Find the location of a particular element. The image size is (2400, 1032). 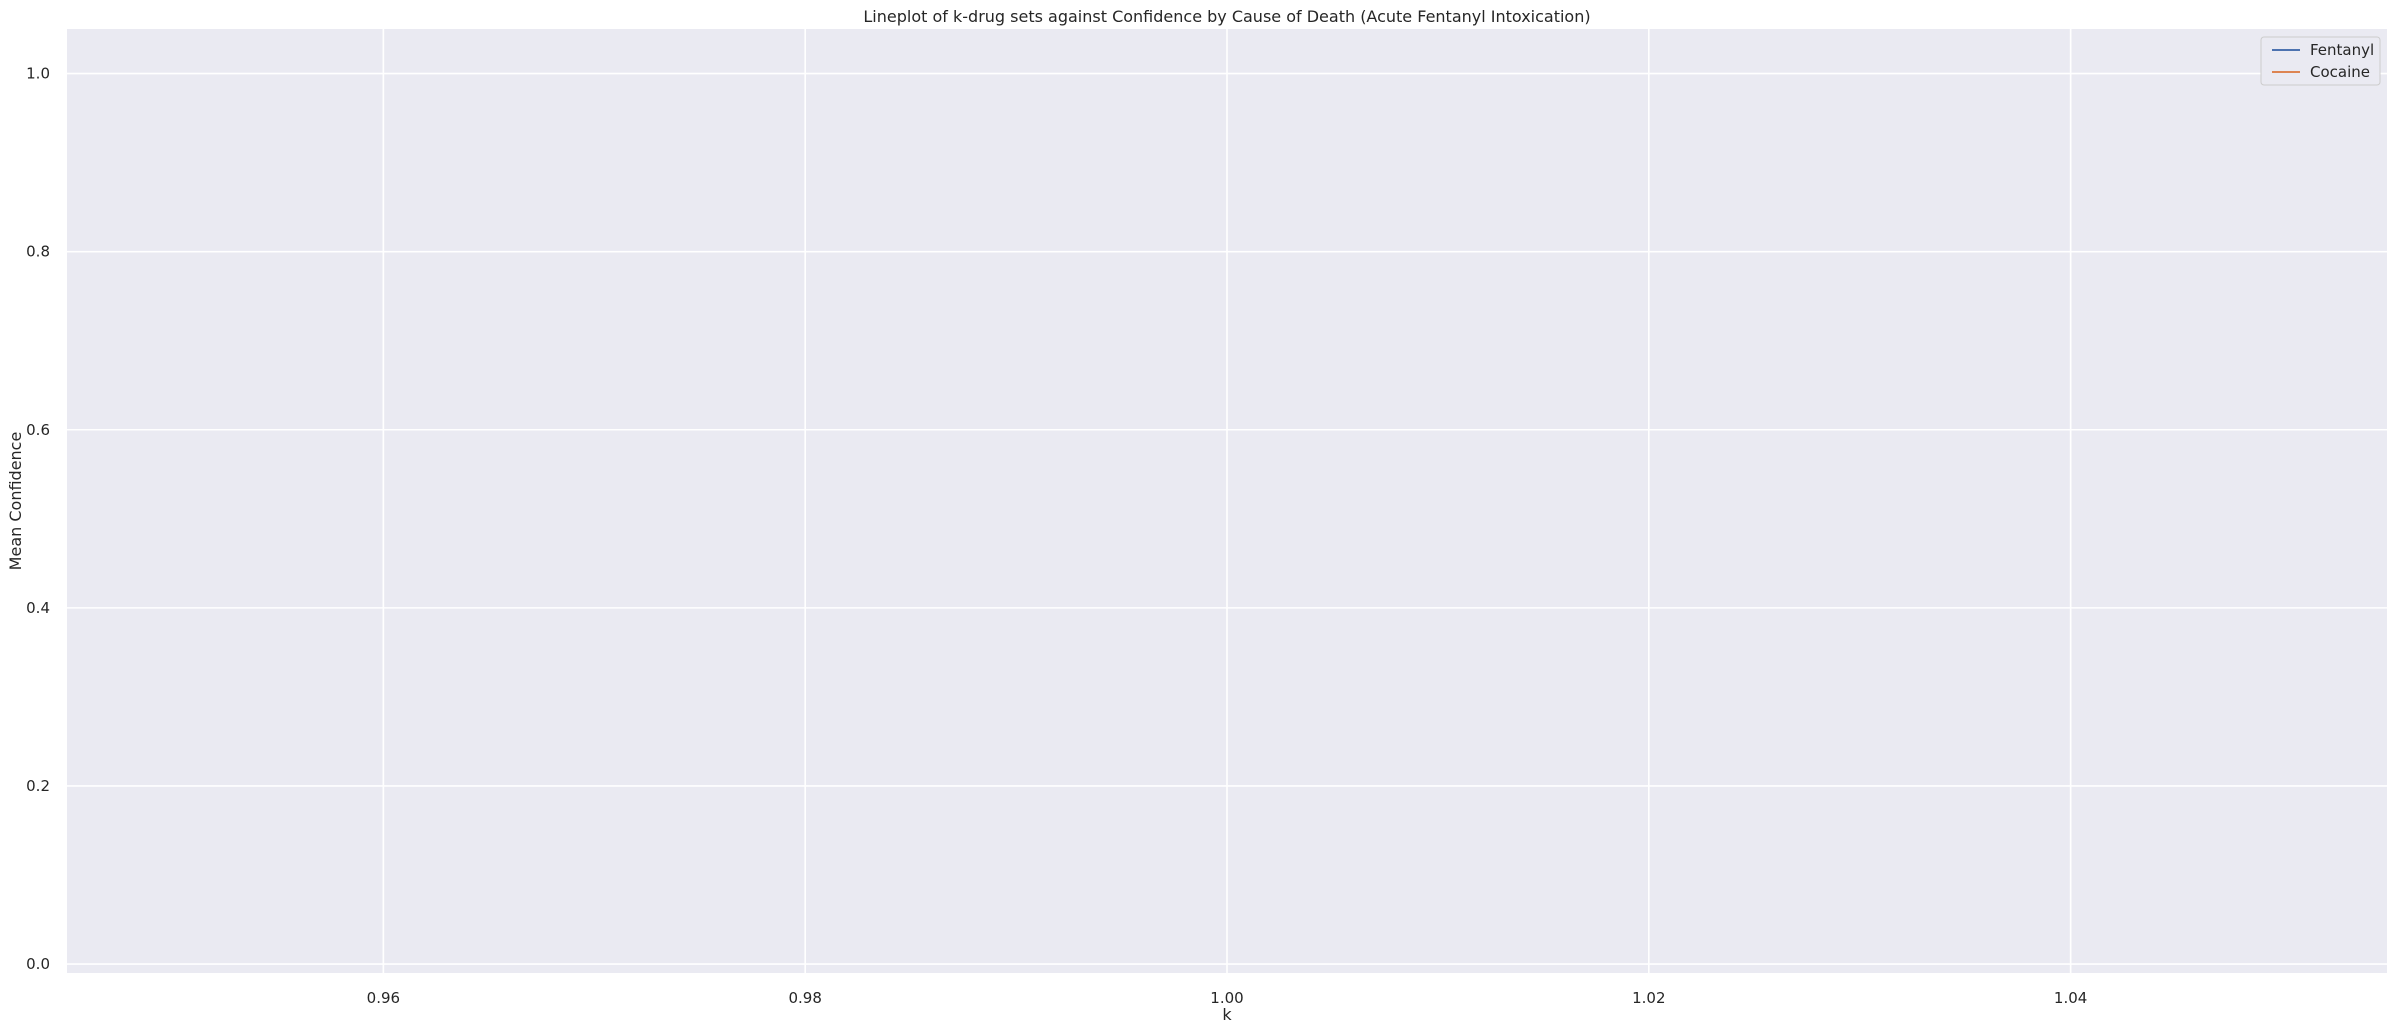

x-axis-label: k is located at coordinates (1227, 1014).